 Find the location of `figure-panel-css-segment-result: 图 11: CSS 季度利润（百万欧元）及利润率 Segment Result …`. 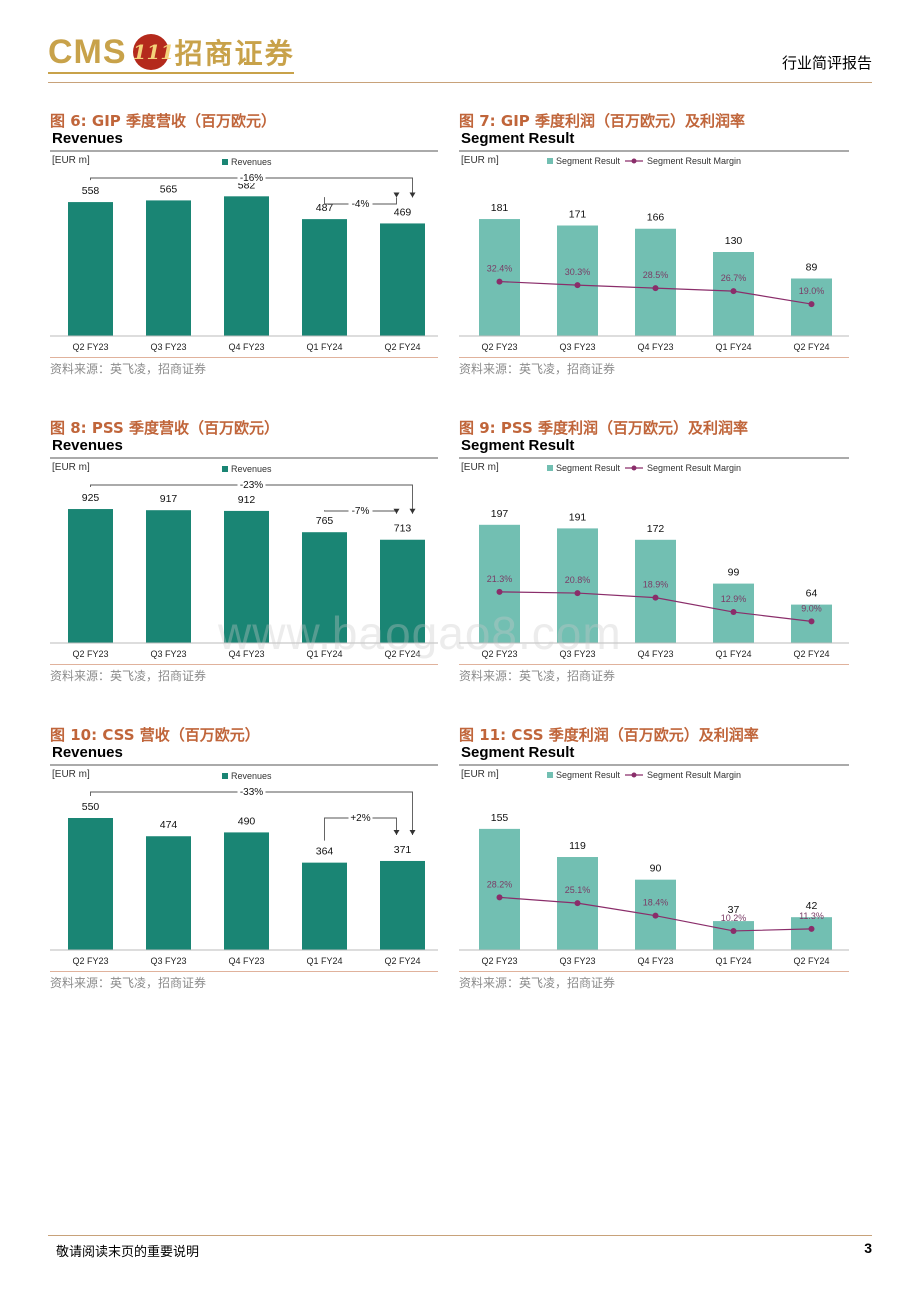

figure-panel-css-segment-result: 图 11: CSS 季度利润（百万欧元）及利润率 Segment Result … is located at coordinates (655, 859).